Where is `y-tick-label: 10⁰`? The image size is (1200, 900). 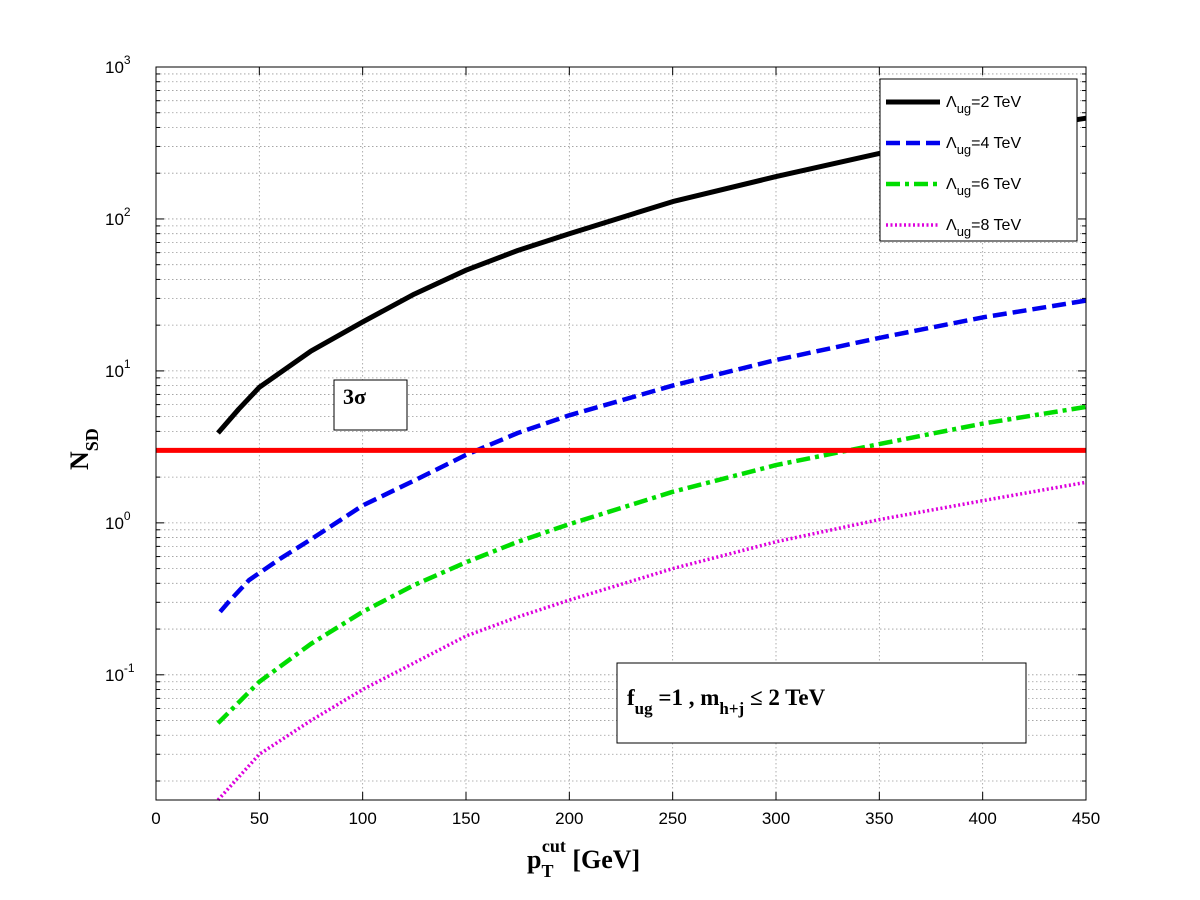
y-tick-label: 10⁰ is located at coordinates (118, 521).